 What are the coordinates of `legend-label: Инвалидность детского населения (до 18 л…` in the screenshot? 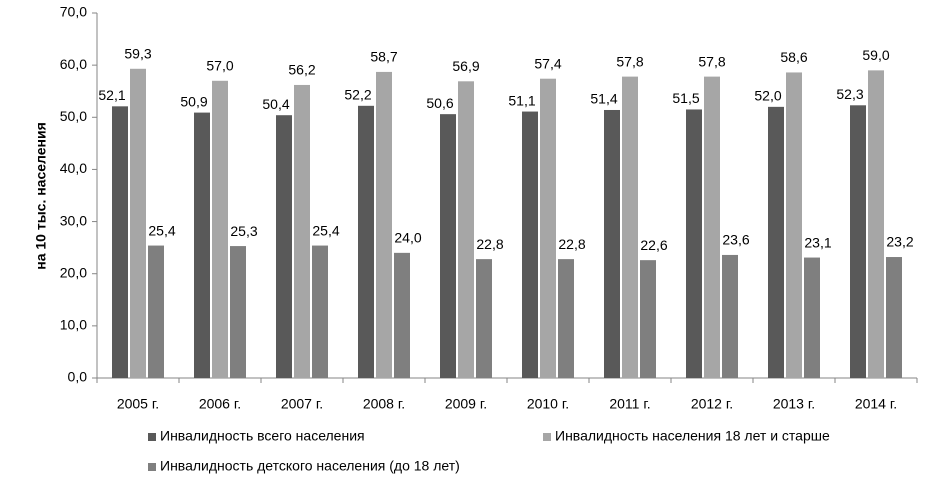 It's located at (310, 466).